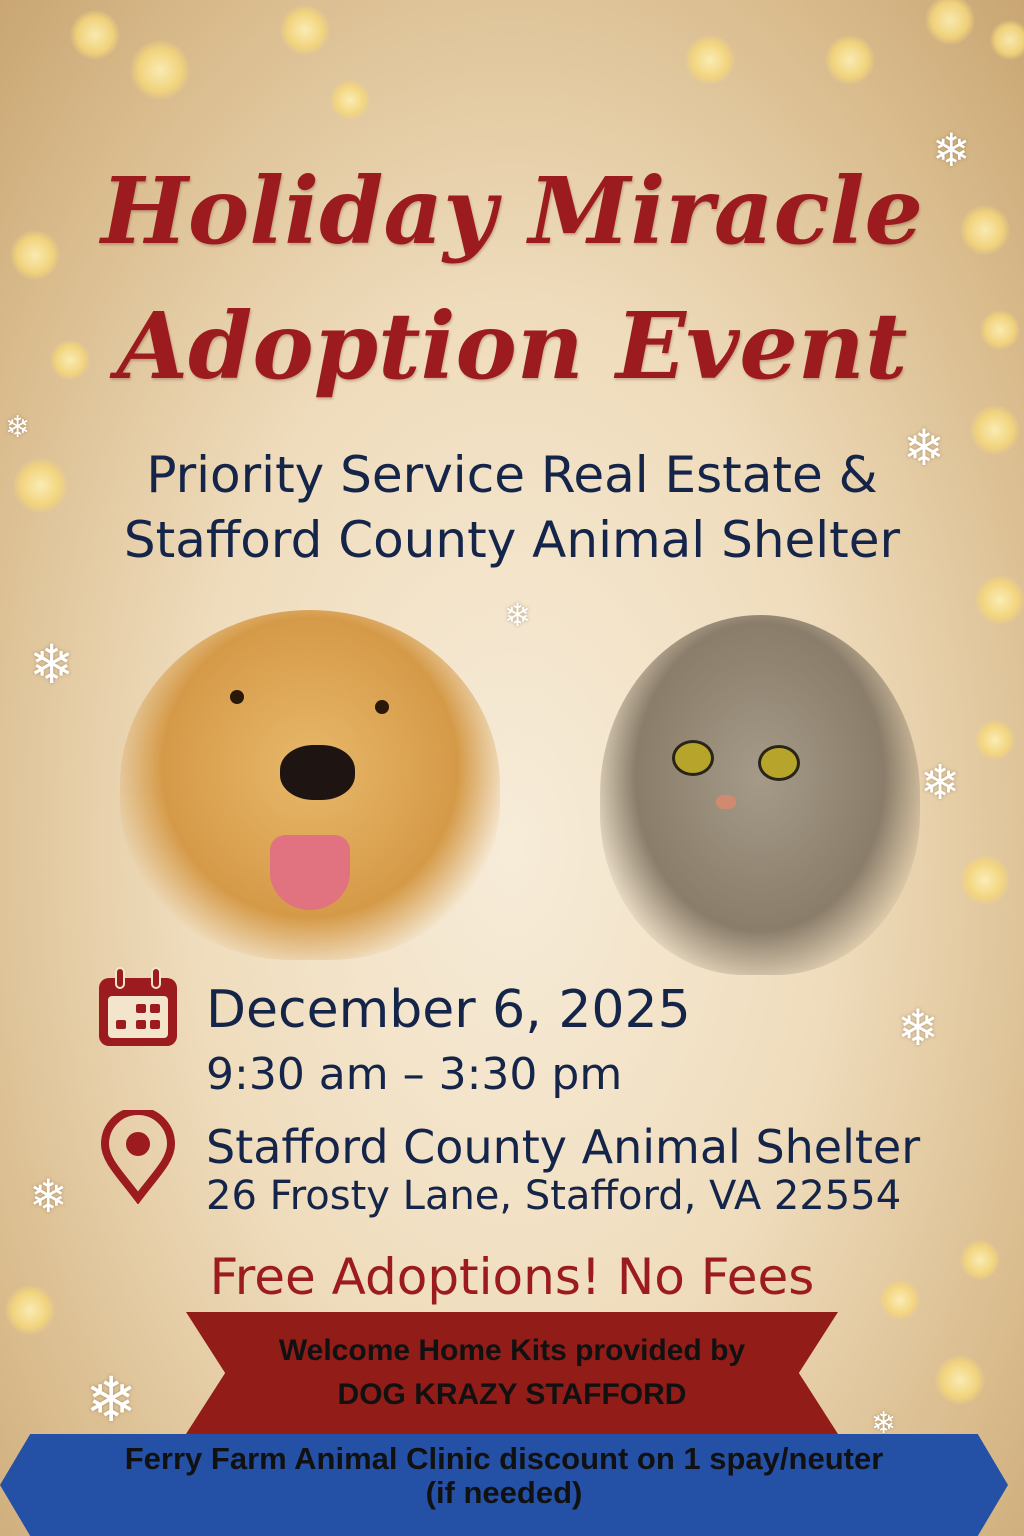 The height and width of the screenshot is (1536, 1024). I want to click on title-line-1: Holiday Miracle, so click(512, 211).